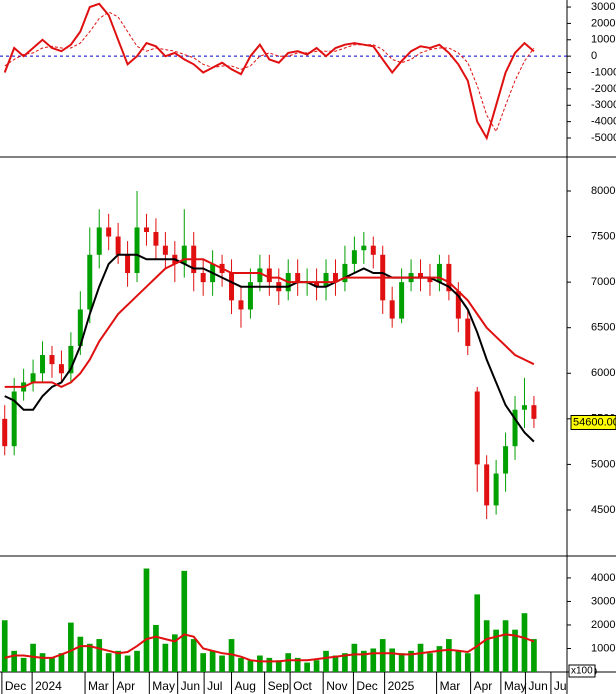 Image resolution: width=616 pixels, height=694 pixels. Describe the element at coordinates (594, 422) in the screenshot. I see `last-price-label: 54600.00` at that location.